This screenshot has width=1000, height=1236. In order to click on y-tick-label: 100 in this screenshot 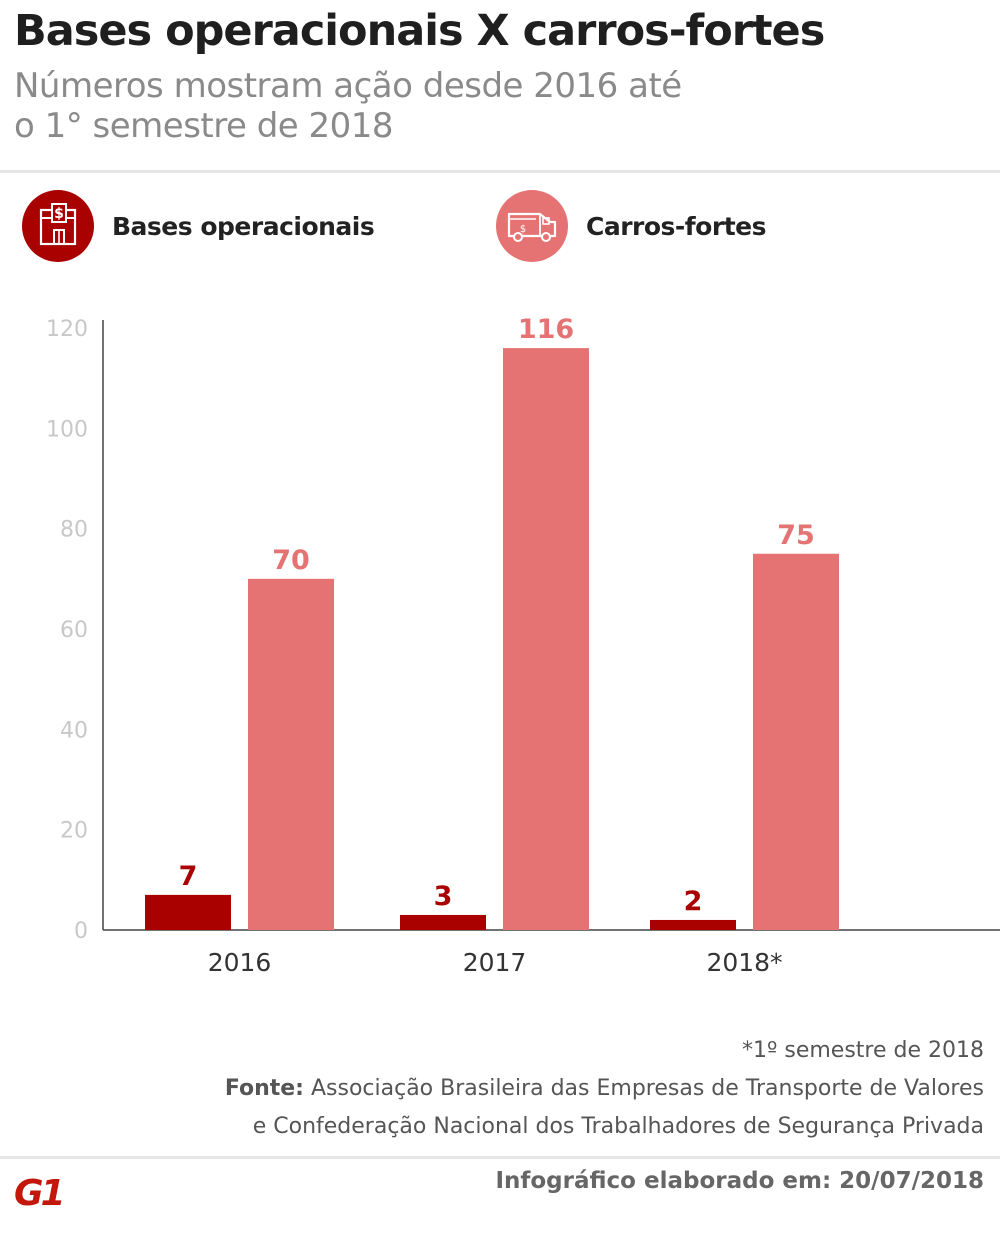, I will do `click(67, 429)`.